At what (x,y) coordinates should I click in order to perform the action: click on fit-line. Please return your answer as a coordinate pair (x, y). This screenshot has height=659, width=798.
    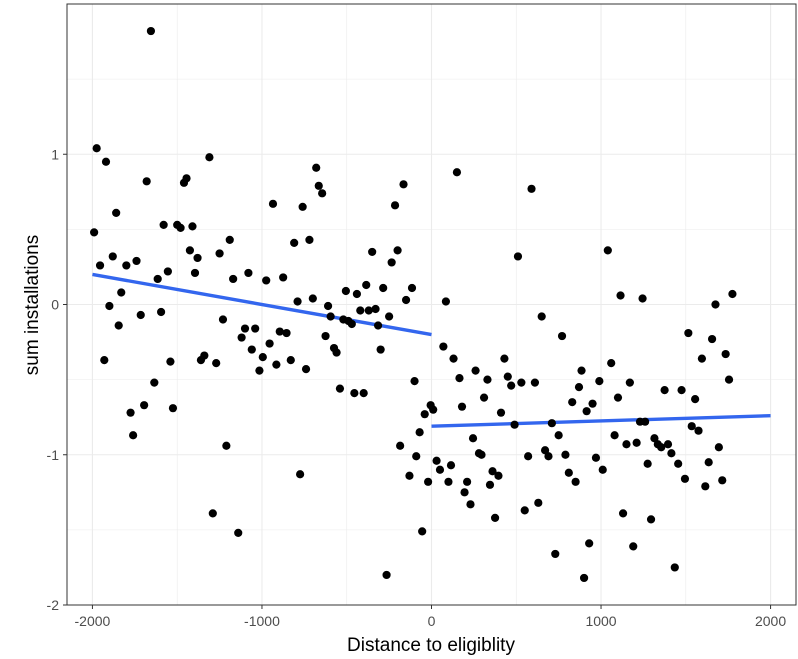
    Looking at the image, I should click on (601, 420).